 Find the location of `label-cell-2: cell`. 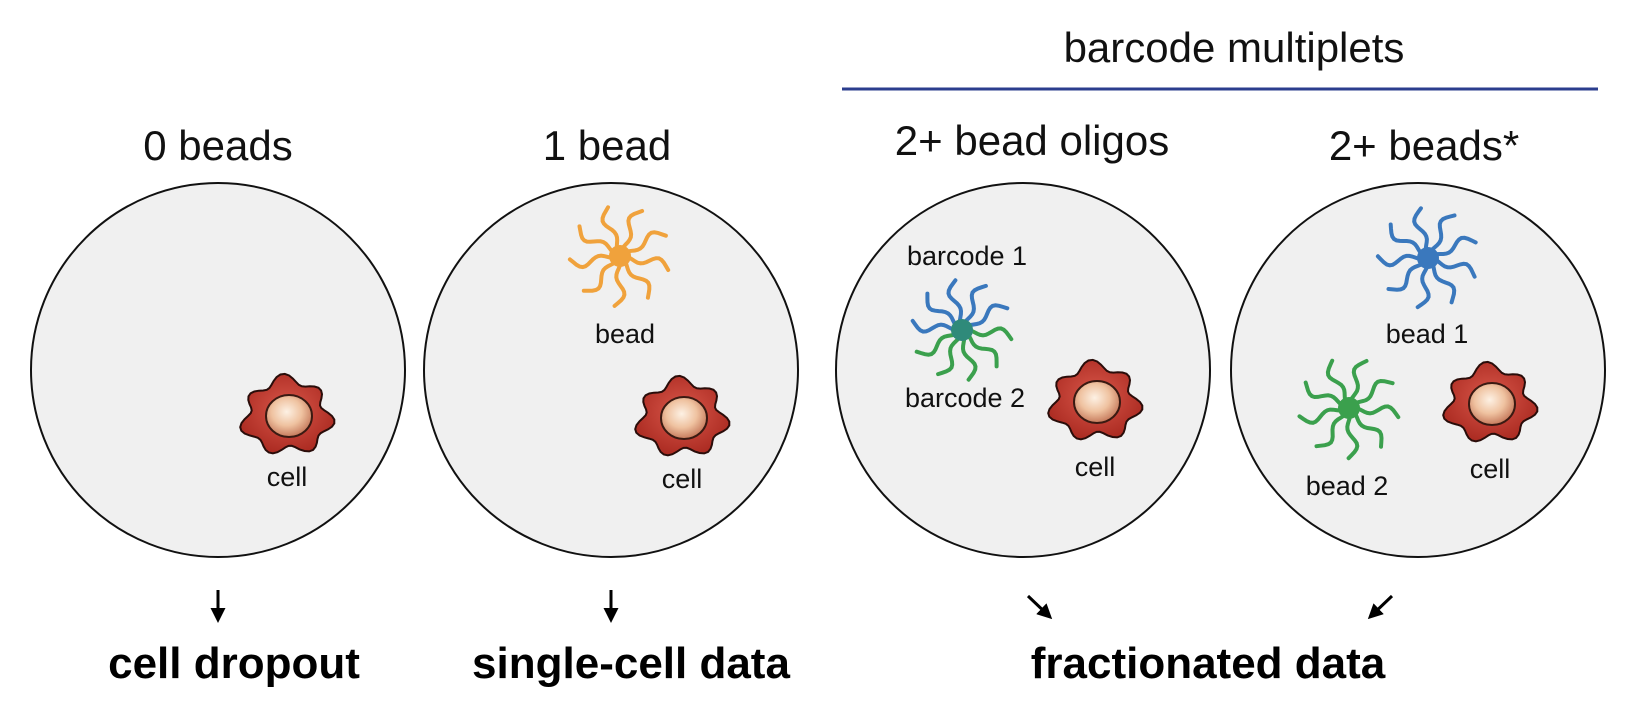

label-cell-2: cell is located at coordinates (1095, 467).